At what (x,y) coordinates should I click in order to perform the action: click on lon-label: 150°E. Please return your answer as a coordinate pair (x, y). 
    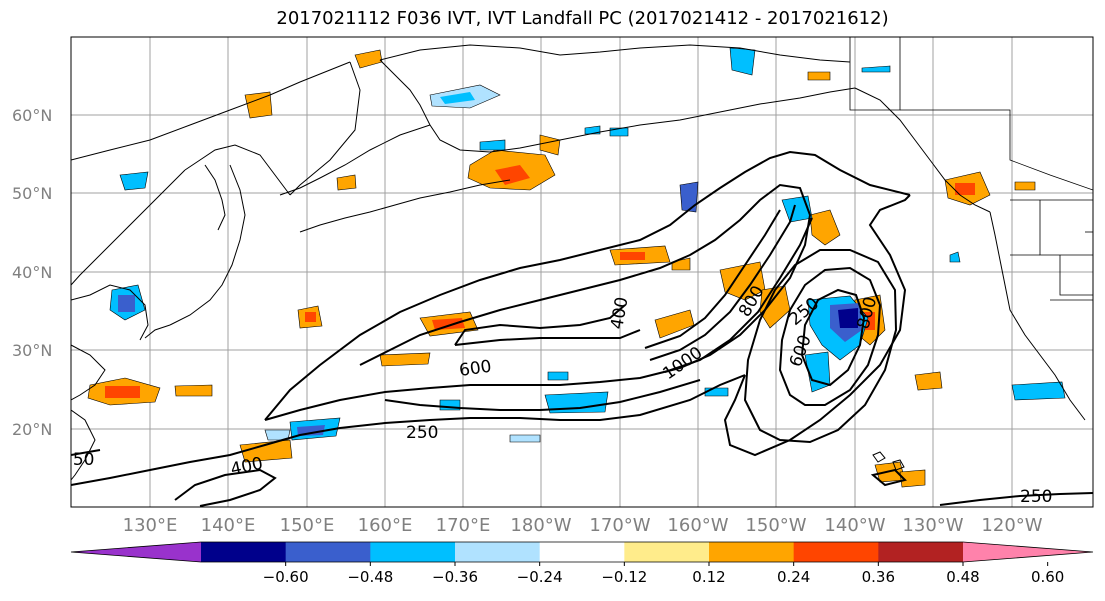
    Looking at the image, I should click on (307, 525).